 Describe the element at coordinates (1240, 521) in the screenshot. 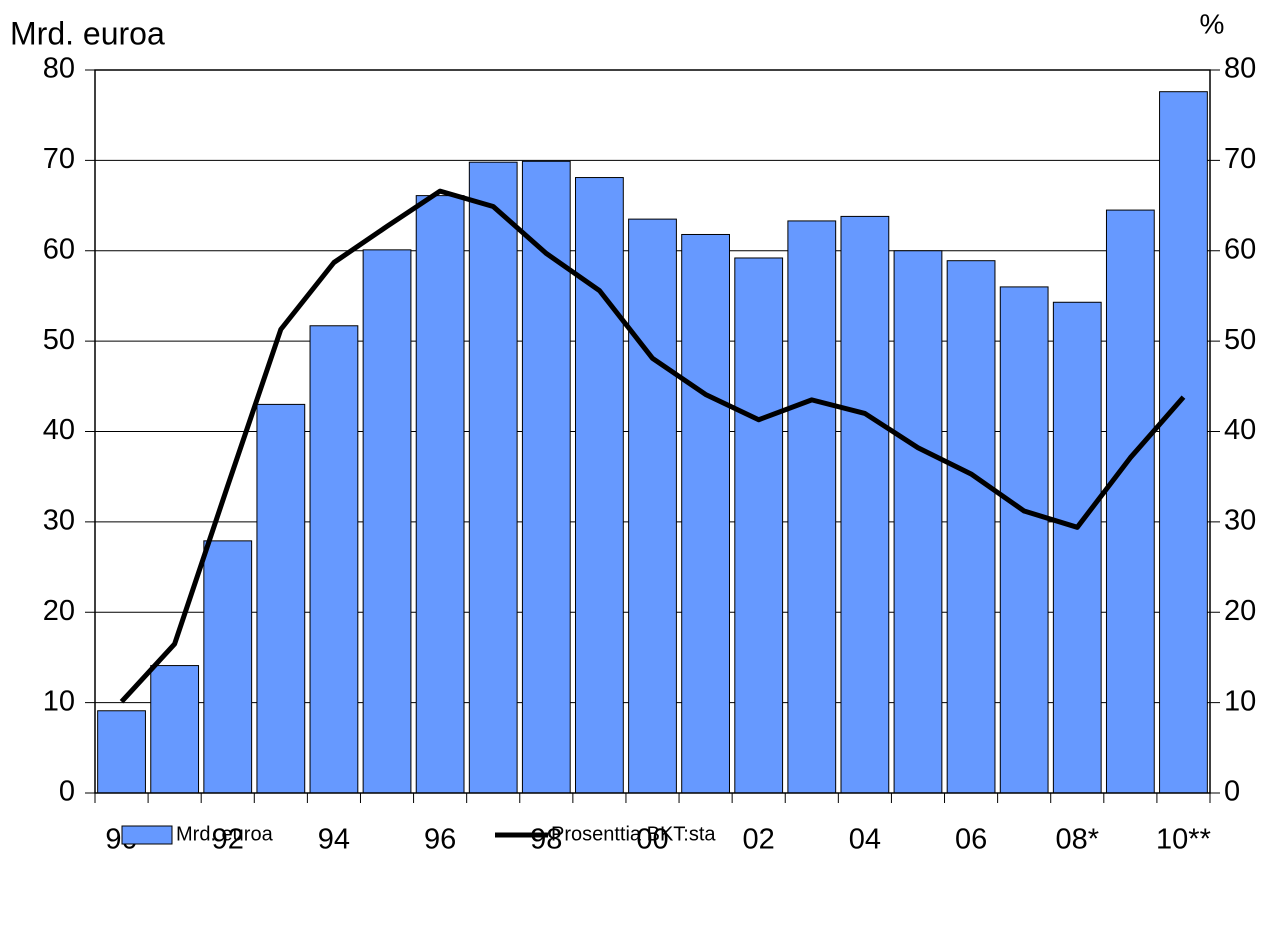

I see `y2-tick-label: 30` at that location.